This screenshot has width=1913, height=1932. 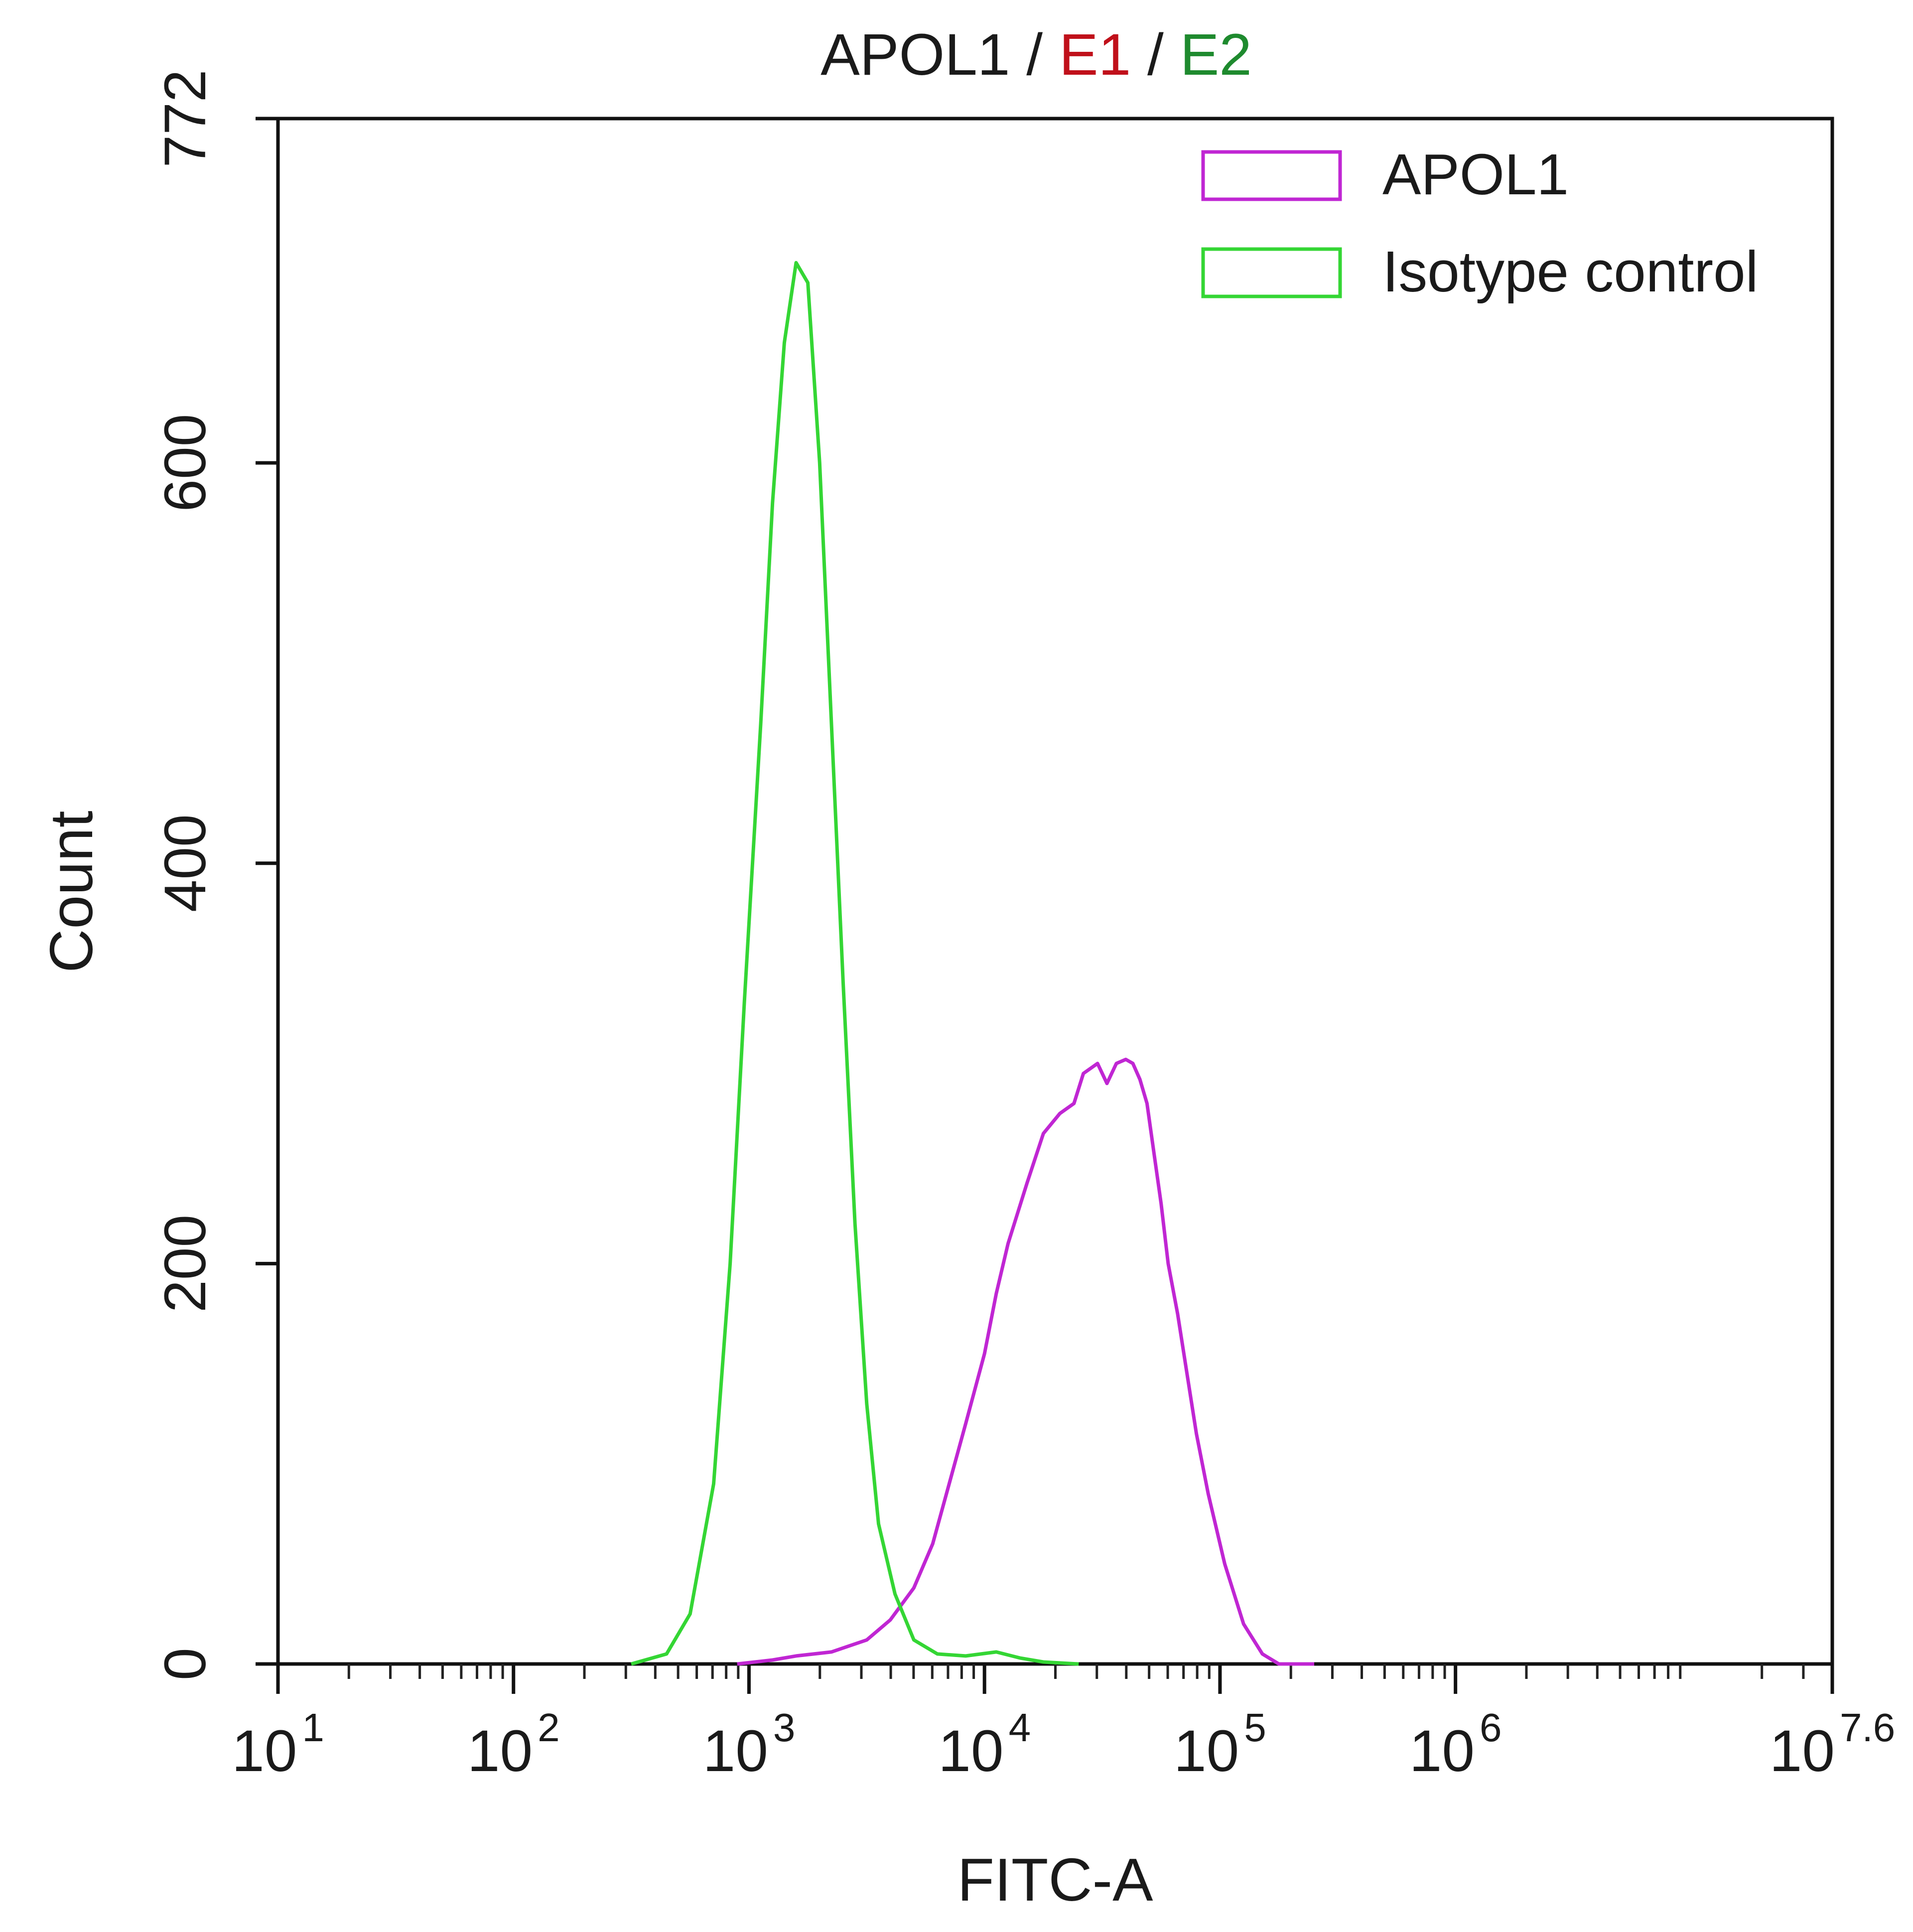 I want to click on y-axis-label: Count, so click(x=71, y=892).